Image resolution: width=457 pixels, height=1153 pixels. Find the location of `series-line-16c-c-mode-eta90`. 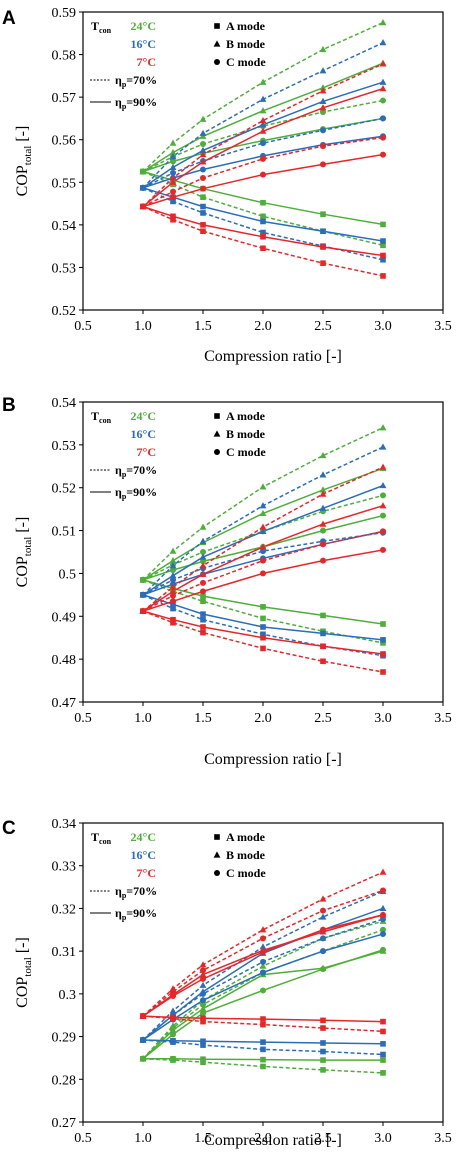

series-line-16c-c-mode-eta90 is located at coordinates (263, 162).